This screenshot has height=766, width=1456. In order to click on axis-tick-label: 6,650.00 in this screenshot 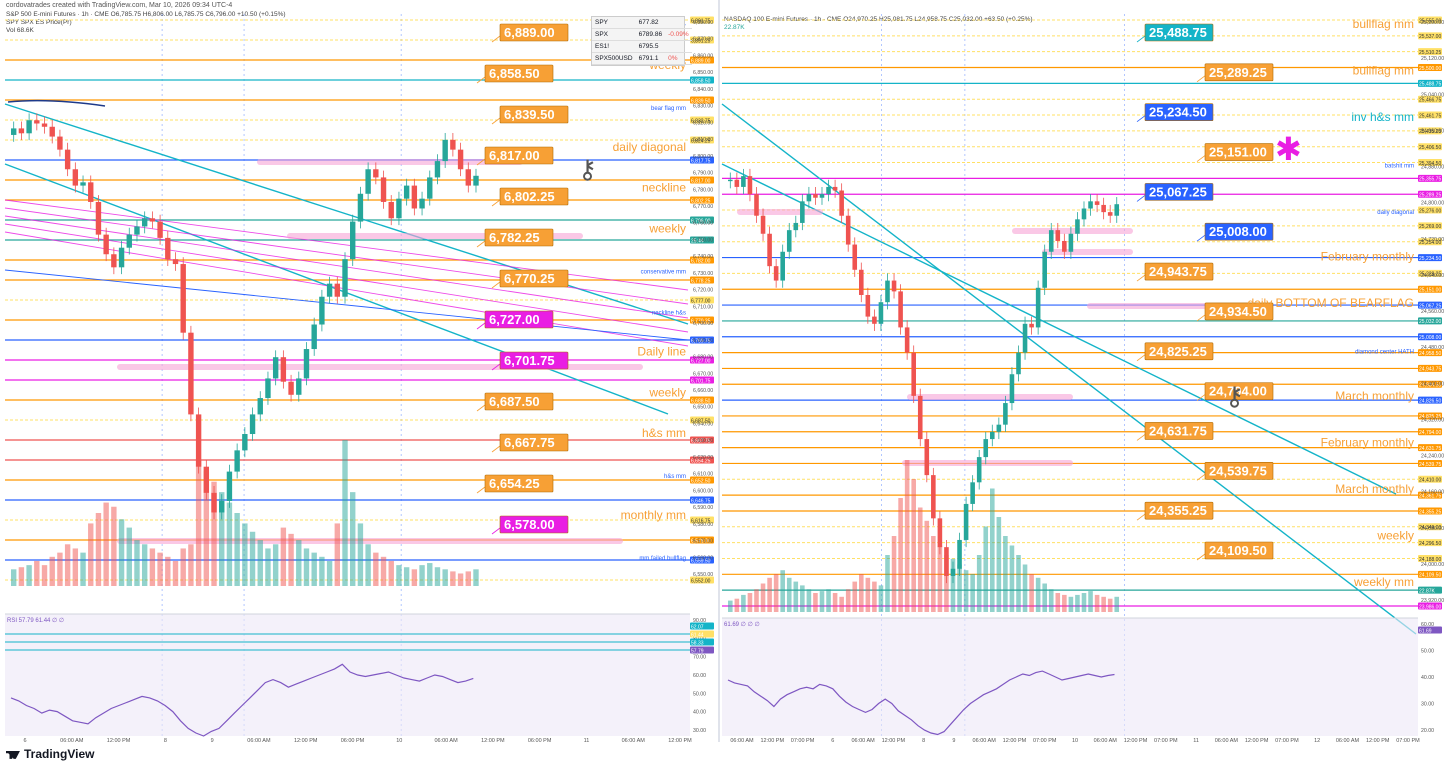, I will do `click(703, 408)`.